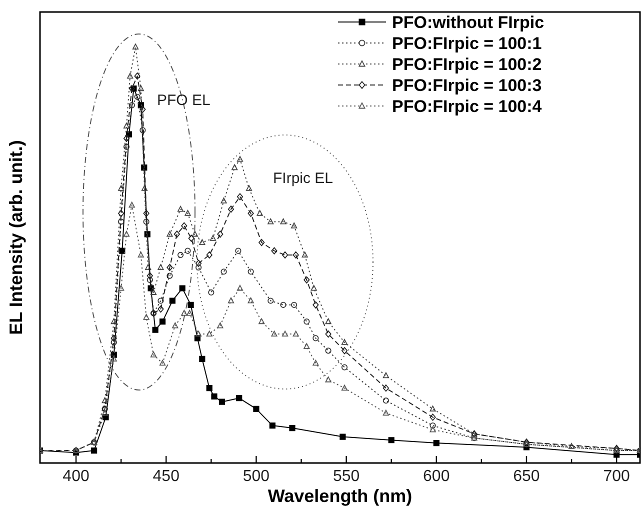  What do you see at coordinates (467, 106) in the screenshot?
I see `legend-label: PFO:FIrpic = 100:4` at bounding box center [467, 106].